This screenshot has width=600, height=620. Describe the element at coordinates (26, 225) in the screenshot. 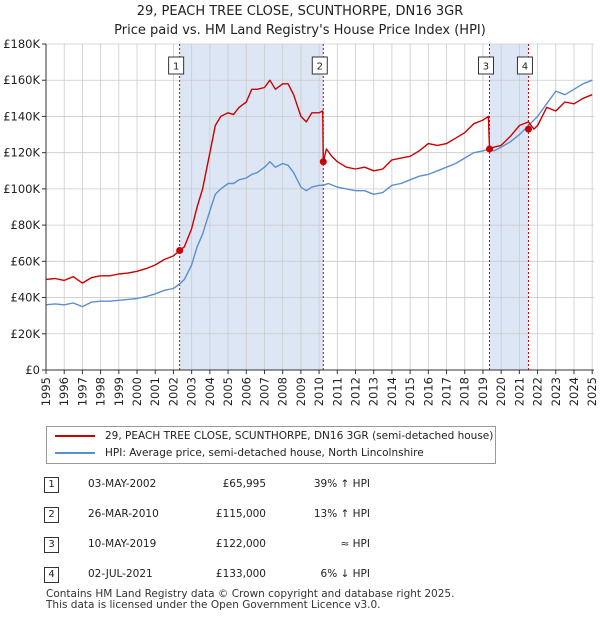

I see `y-tick-label: £80K` at that location.